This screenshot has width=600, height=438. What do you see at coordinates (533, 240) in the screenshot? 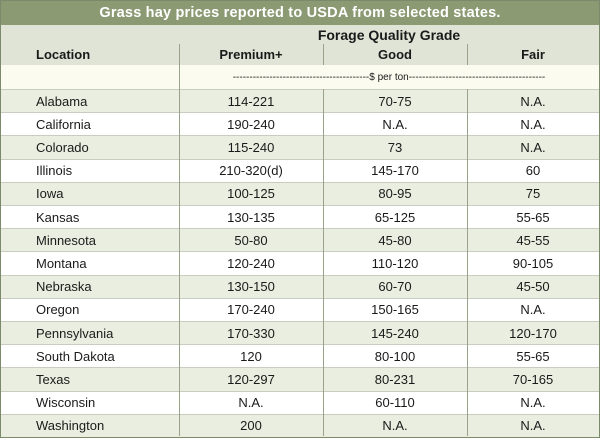
I see `fair-cell: 45-55` at bounding box center [533, 240].